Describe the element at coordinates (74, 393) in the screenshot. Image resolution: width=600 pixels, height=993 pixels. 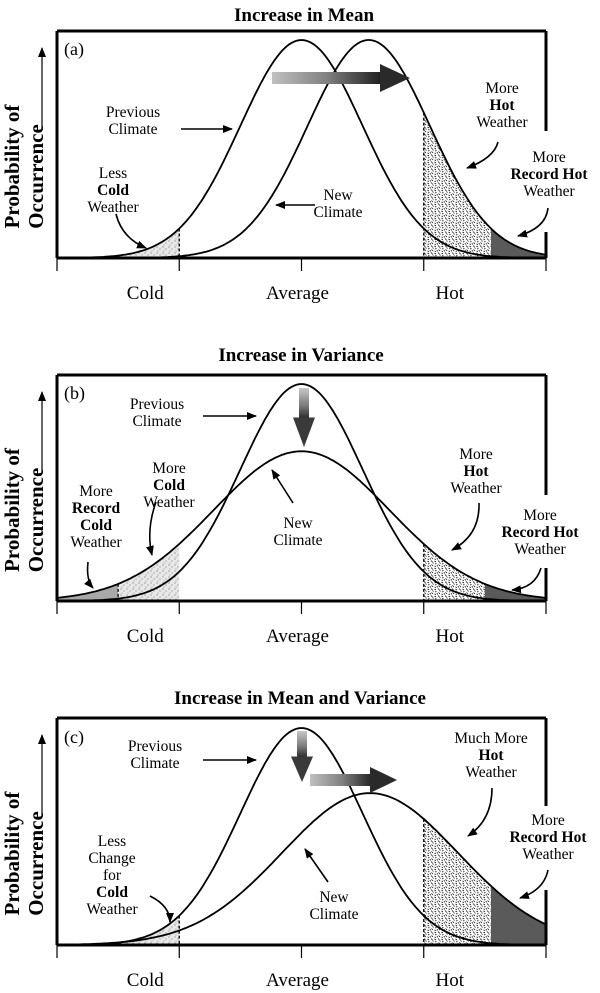
I see `panel-letter: (b)` at that location.